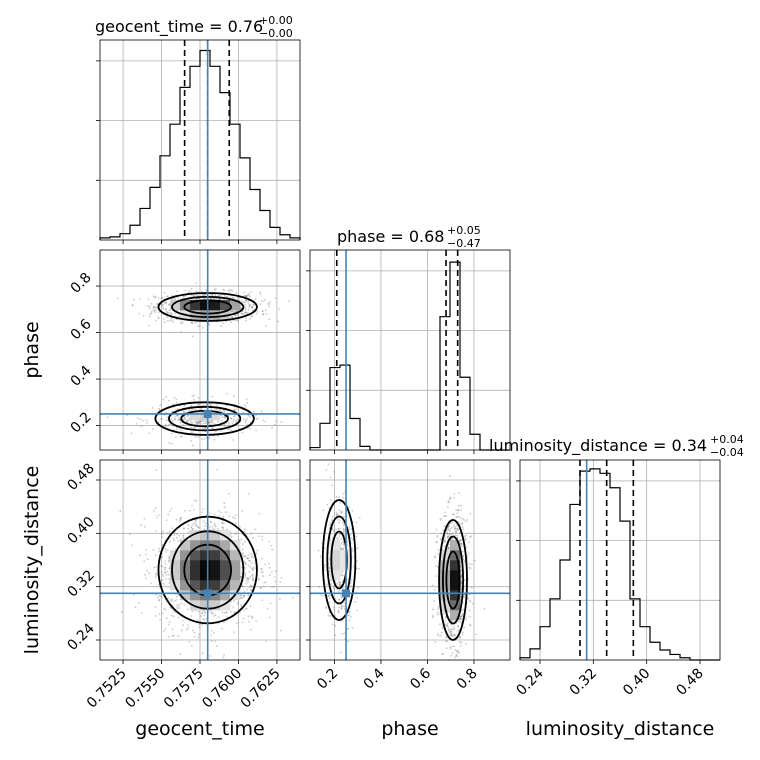 This screenshot has width=760, height=760. What do you see at coordinates (207, 413) in the screenshot?
I see `truth-marker` at bounding box center [207, 413].